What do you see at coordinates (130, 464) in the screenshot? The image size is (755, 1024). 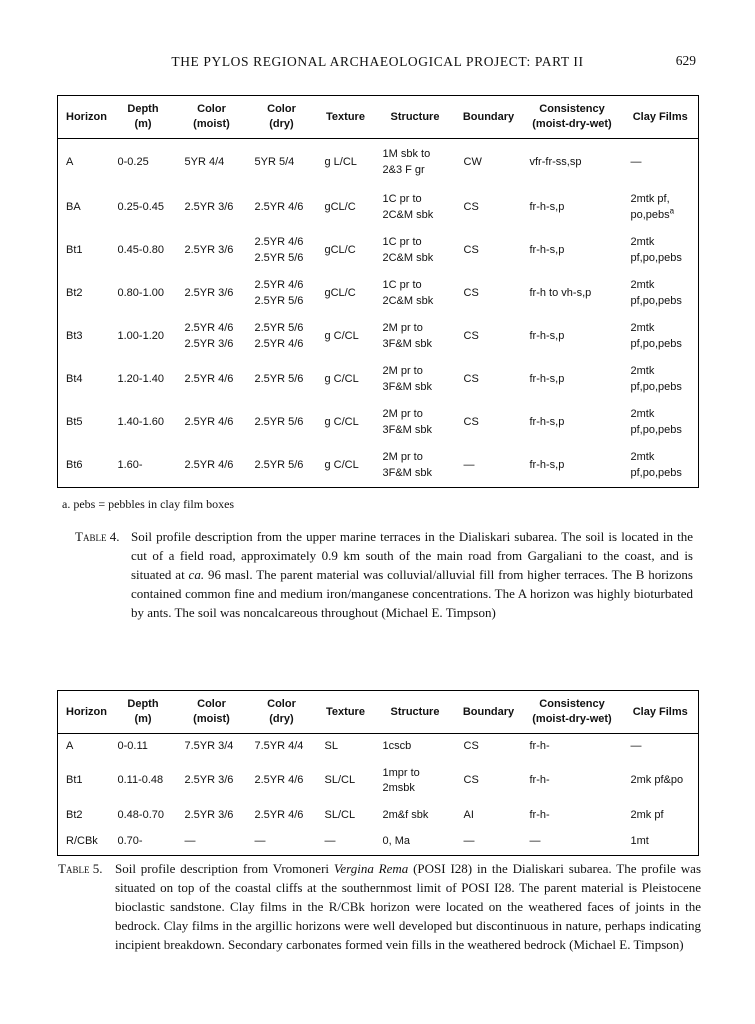 I see `table-cell: 1.60-` at bounding box center [130, 464].